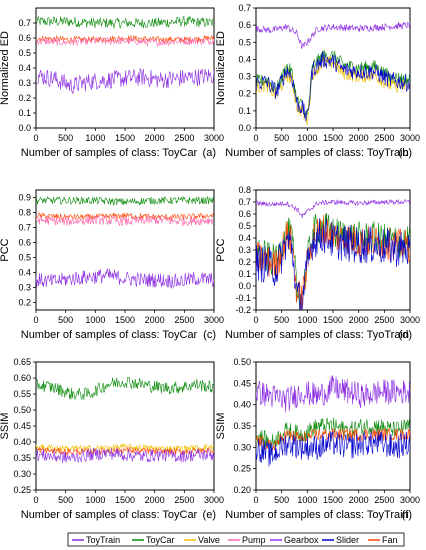  I want to click on y-axis-label: SSIM, so click(221, 426).